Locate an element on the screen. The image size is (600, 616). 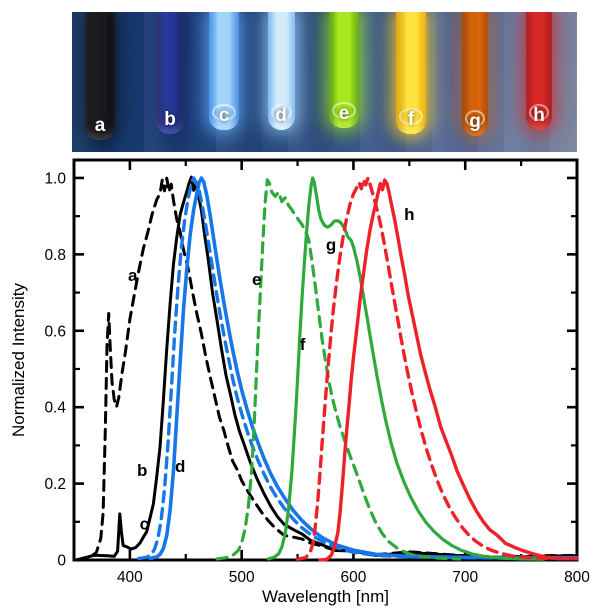
curve-label-c: c is located at coordinates (144, 523).